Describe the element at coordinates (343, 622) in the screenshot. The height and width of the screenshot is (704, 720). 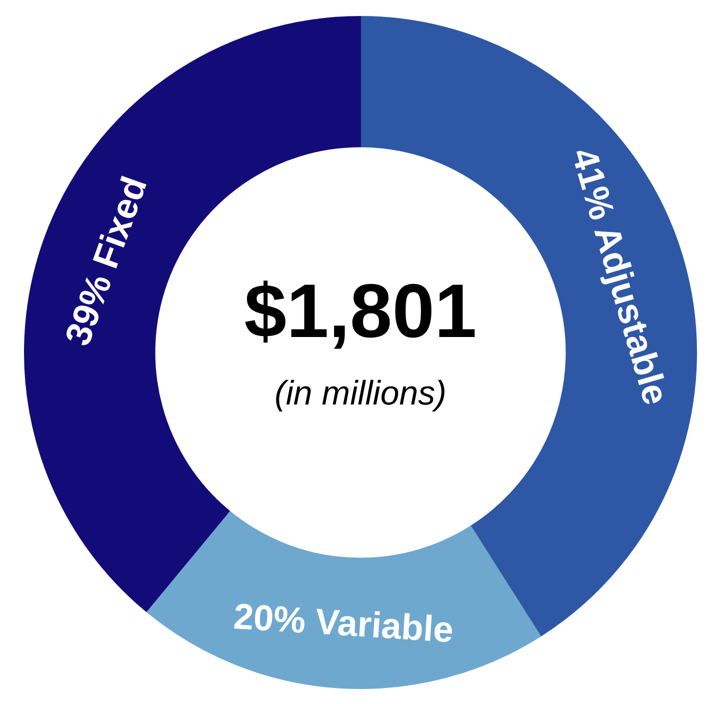
I see `slice-label: 20% Variable` at that location.